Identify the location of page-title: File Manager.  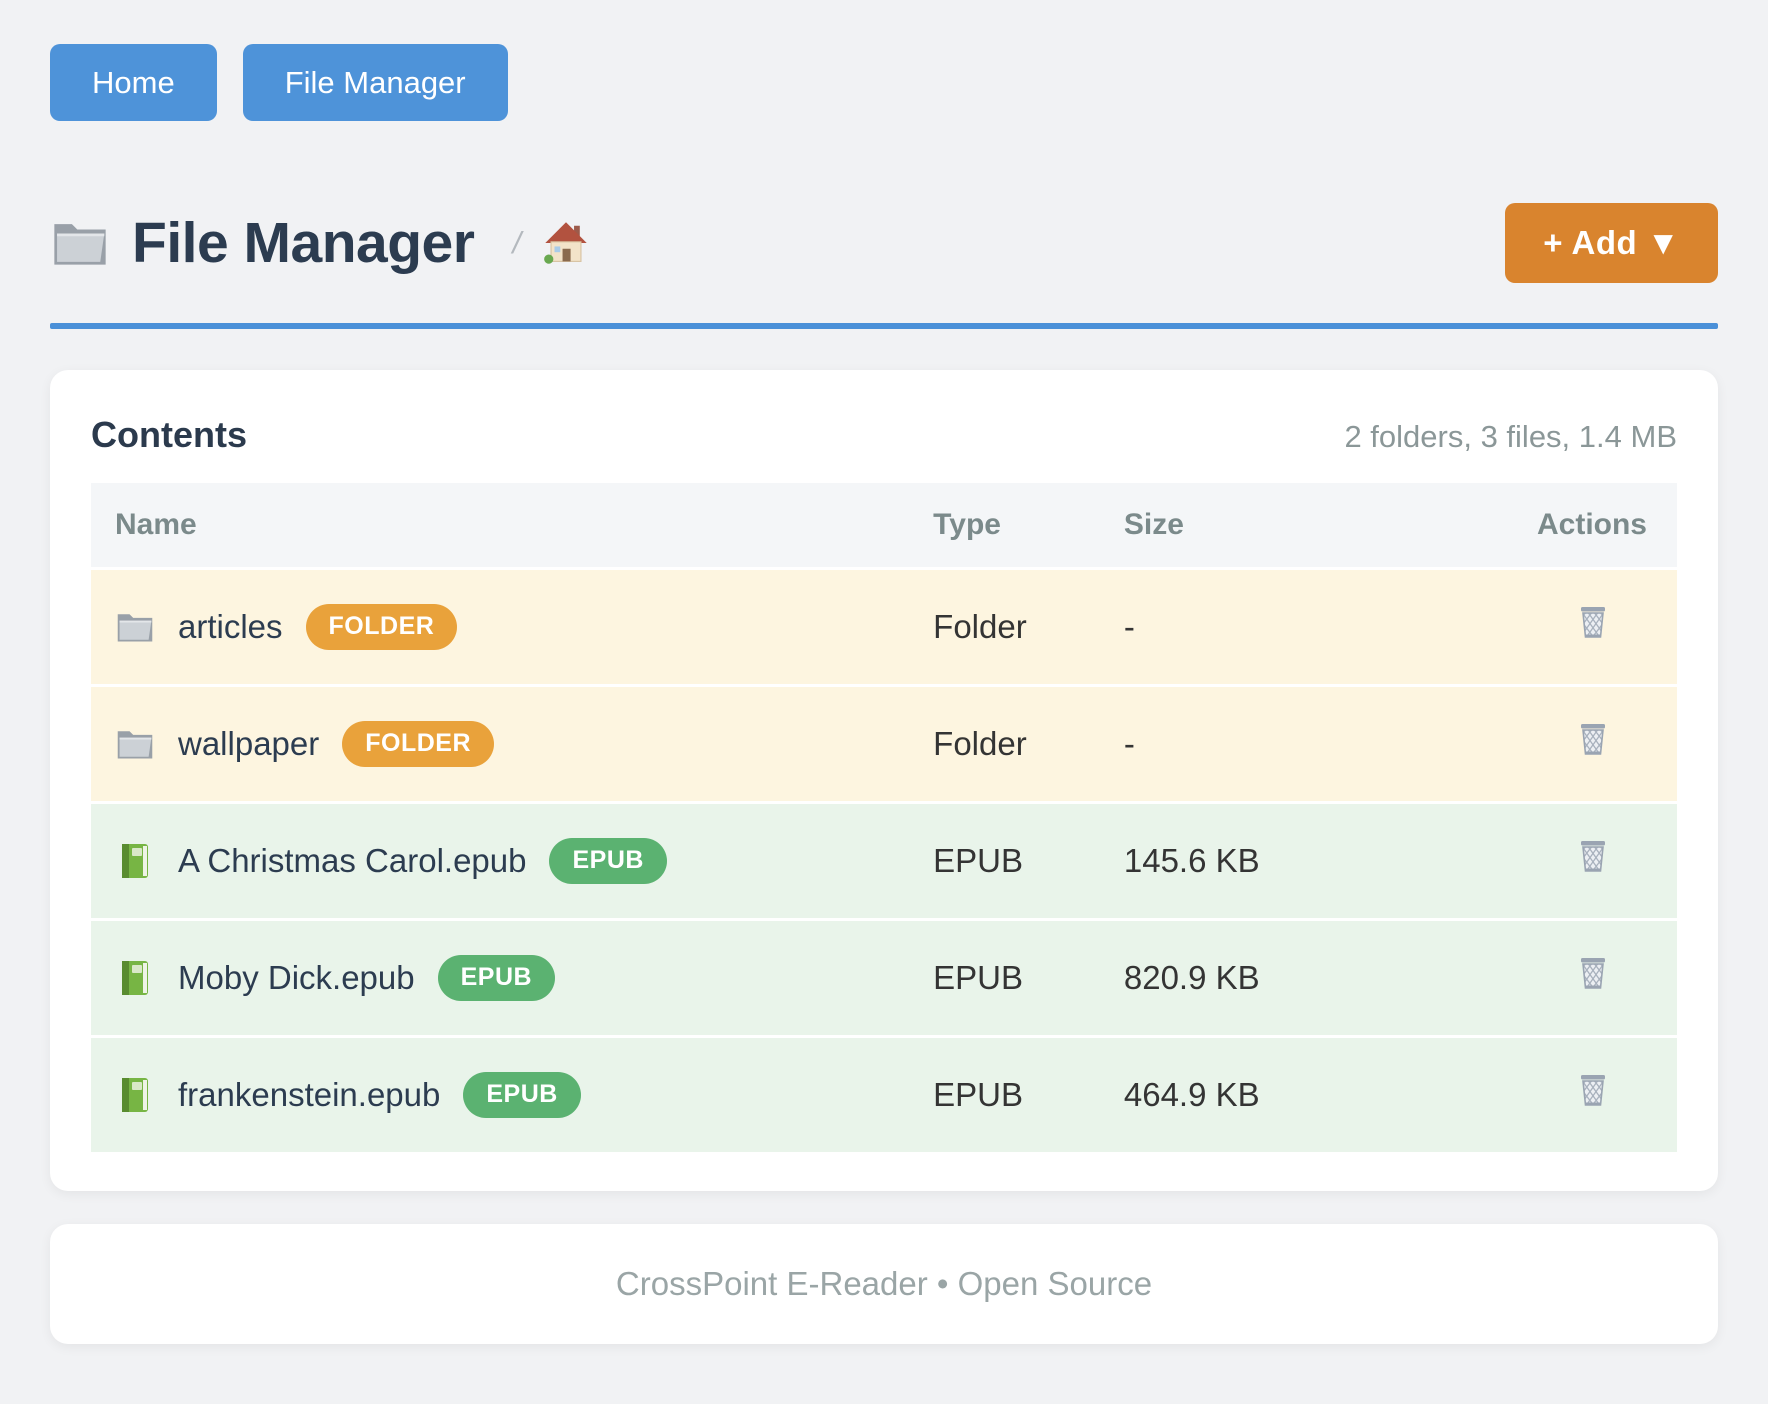
(303, 243).